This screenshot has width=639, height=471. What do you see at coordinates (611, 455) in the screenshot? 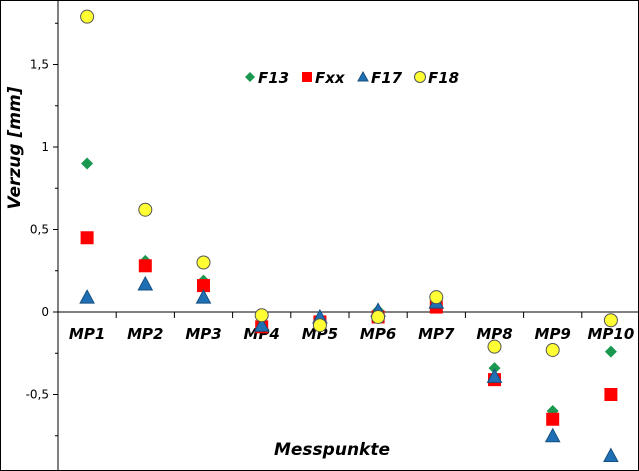
I see `point-f17-mp10` at bounding box center [611, 455].